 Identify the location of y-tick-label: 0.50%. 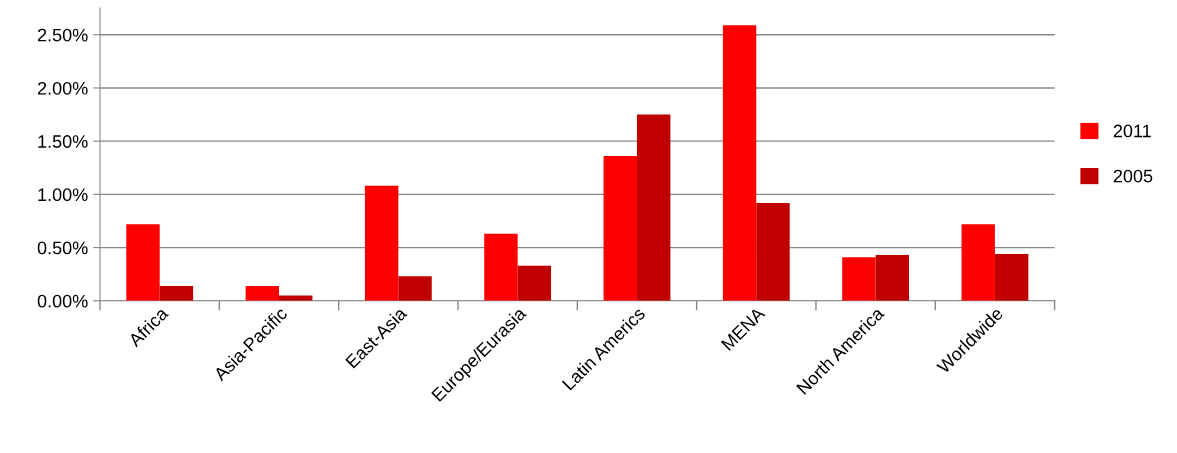
(62, 248).